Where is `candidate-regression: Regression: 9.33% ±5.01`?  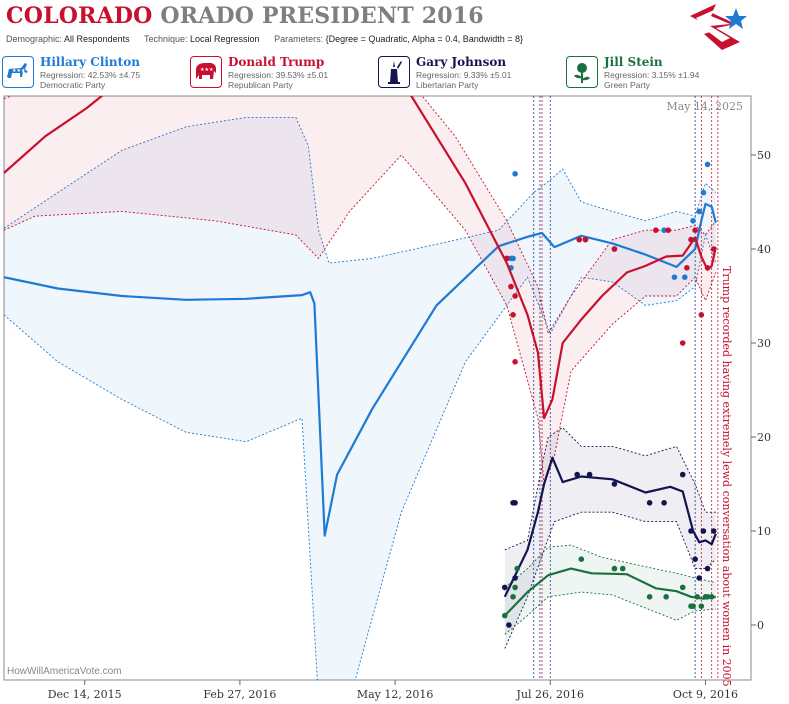
candidate-regression: Regression: 9.33% ±5.01 is located at coordinates (464, 75).